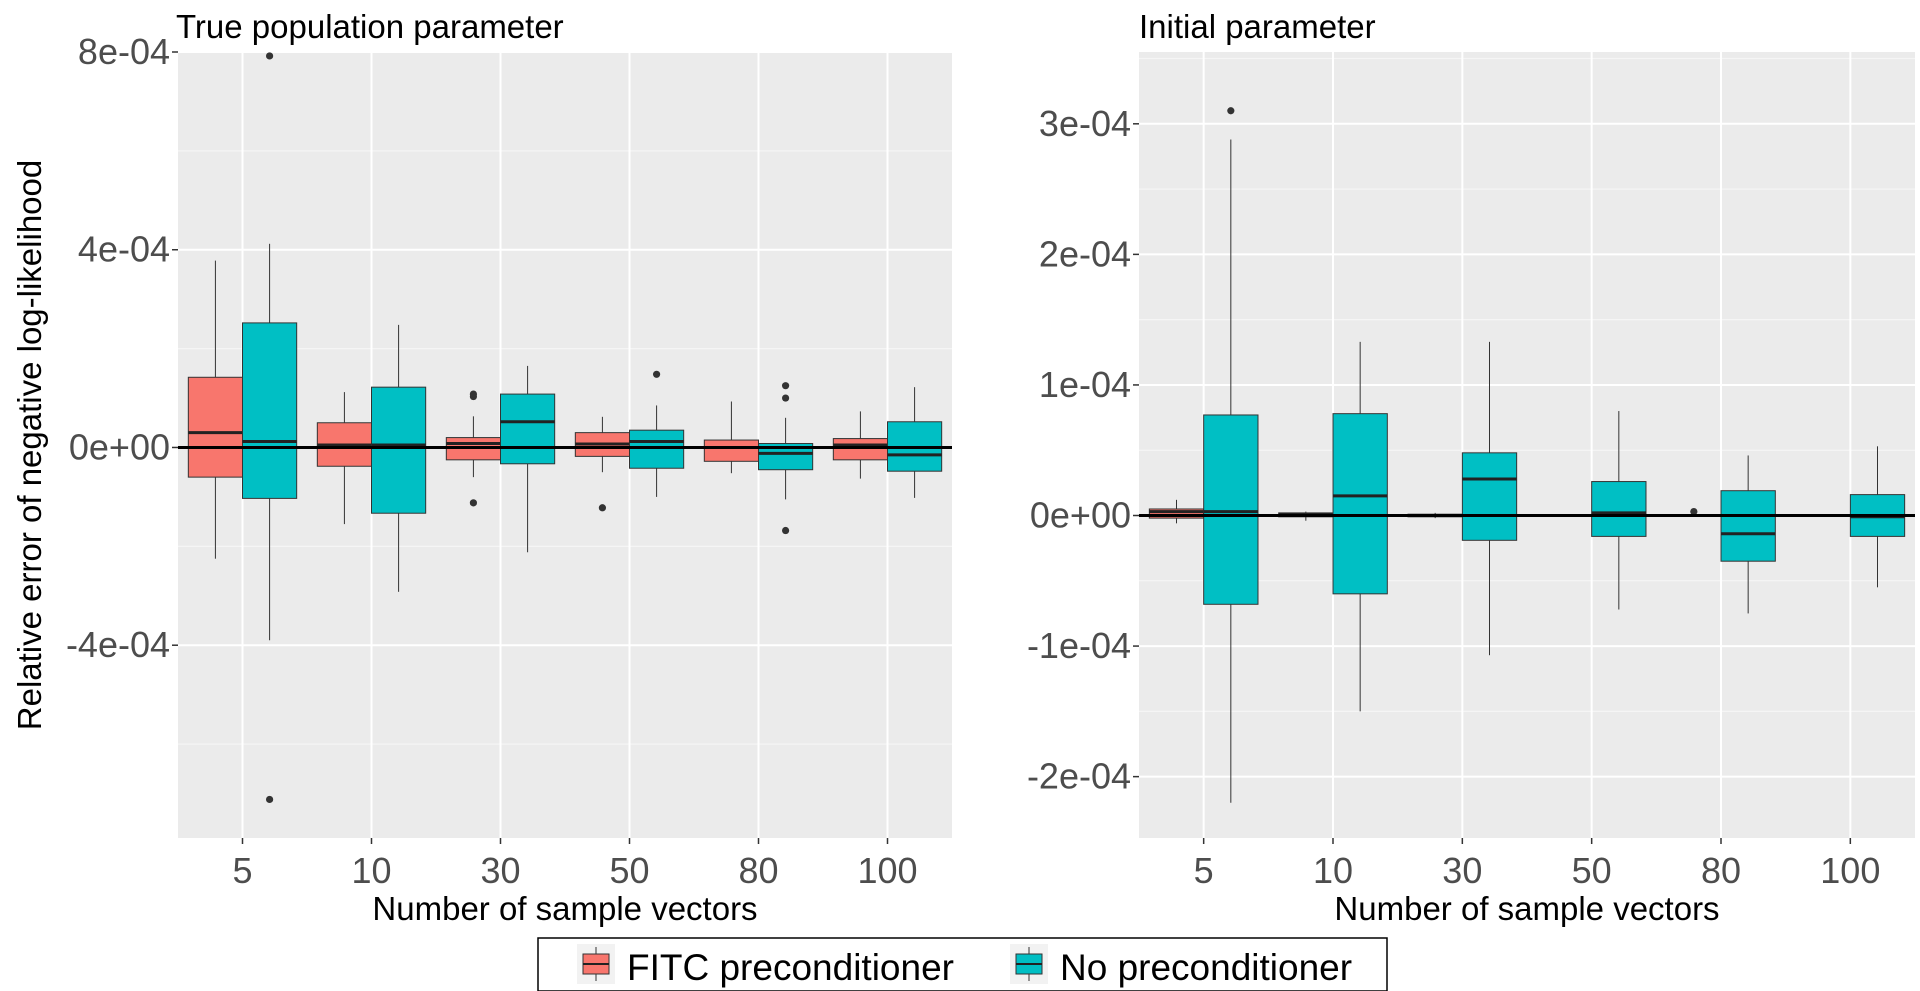 Image resolution: width=1920 pixels, height=991 pixels. Describe the element at coordinates (1526, 908) in the screenshot. I see `x-axis-title-right: Number of sample vectors` at that location.